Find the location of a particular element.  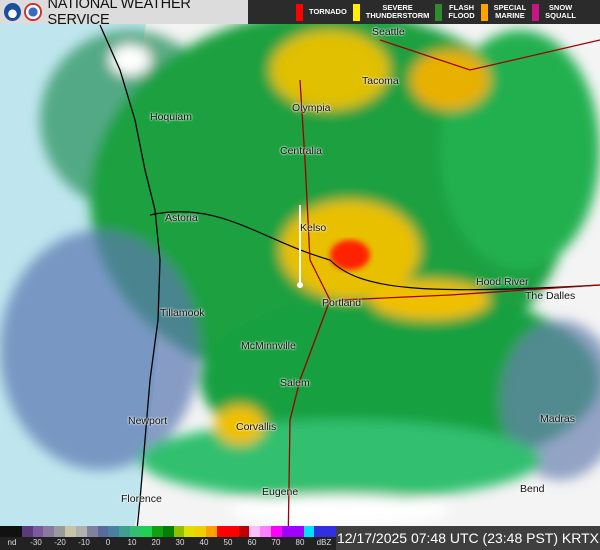

scale-tick-label: 40 is located at coordinates (204, 542).